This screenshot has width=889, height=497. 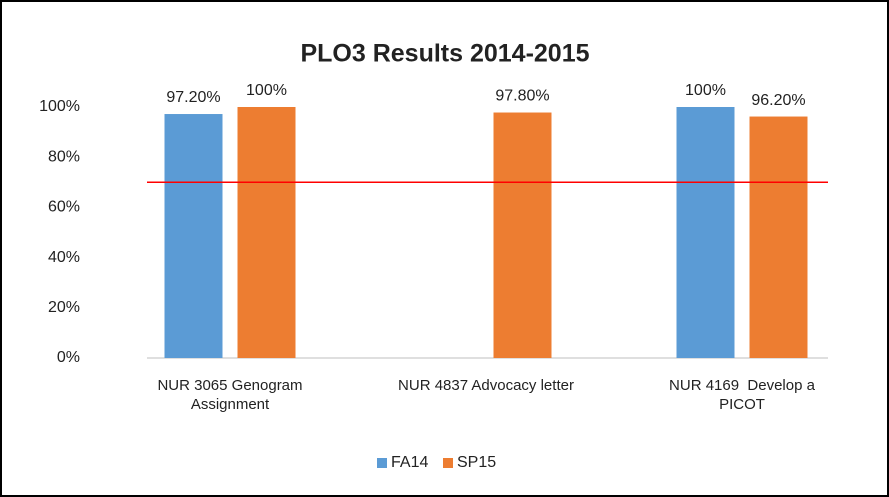 I want to click on y-tick-label: 0%, so click(x=68, y=357).